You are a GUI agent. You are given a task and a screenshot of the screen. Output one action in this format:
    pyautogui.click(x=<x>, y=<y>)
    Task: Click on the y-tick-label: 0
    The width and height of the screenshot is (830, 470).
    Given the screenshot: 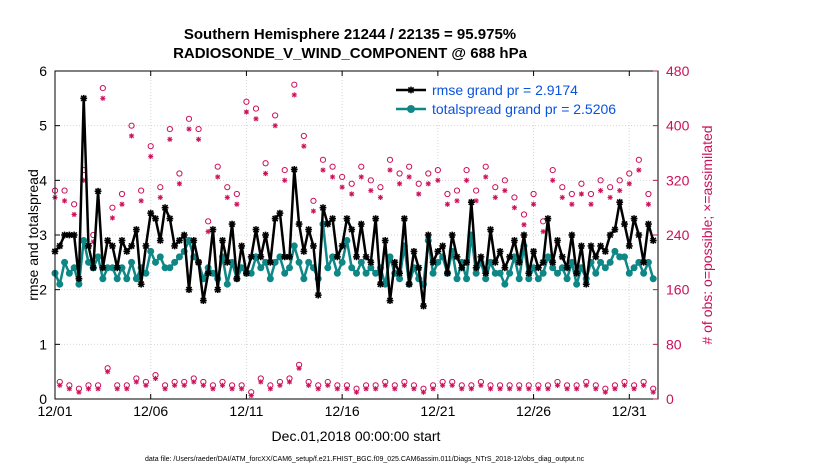 What is the action you would take?
    pyautogui.click(x=43, y=399)
    